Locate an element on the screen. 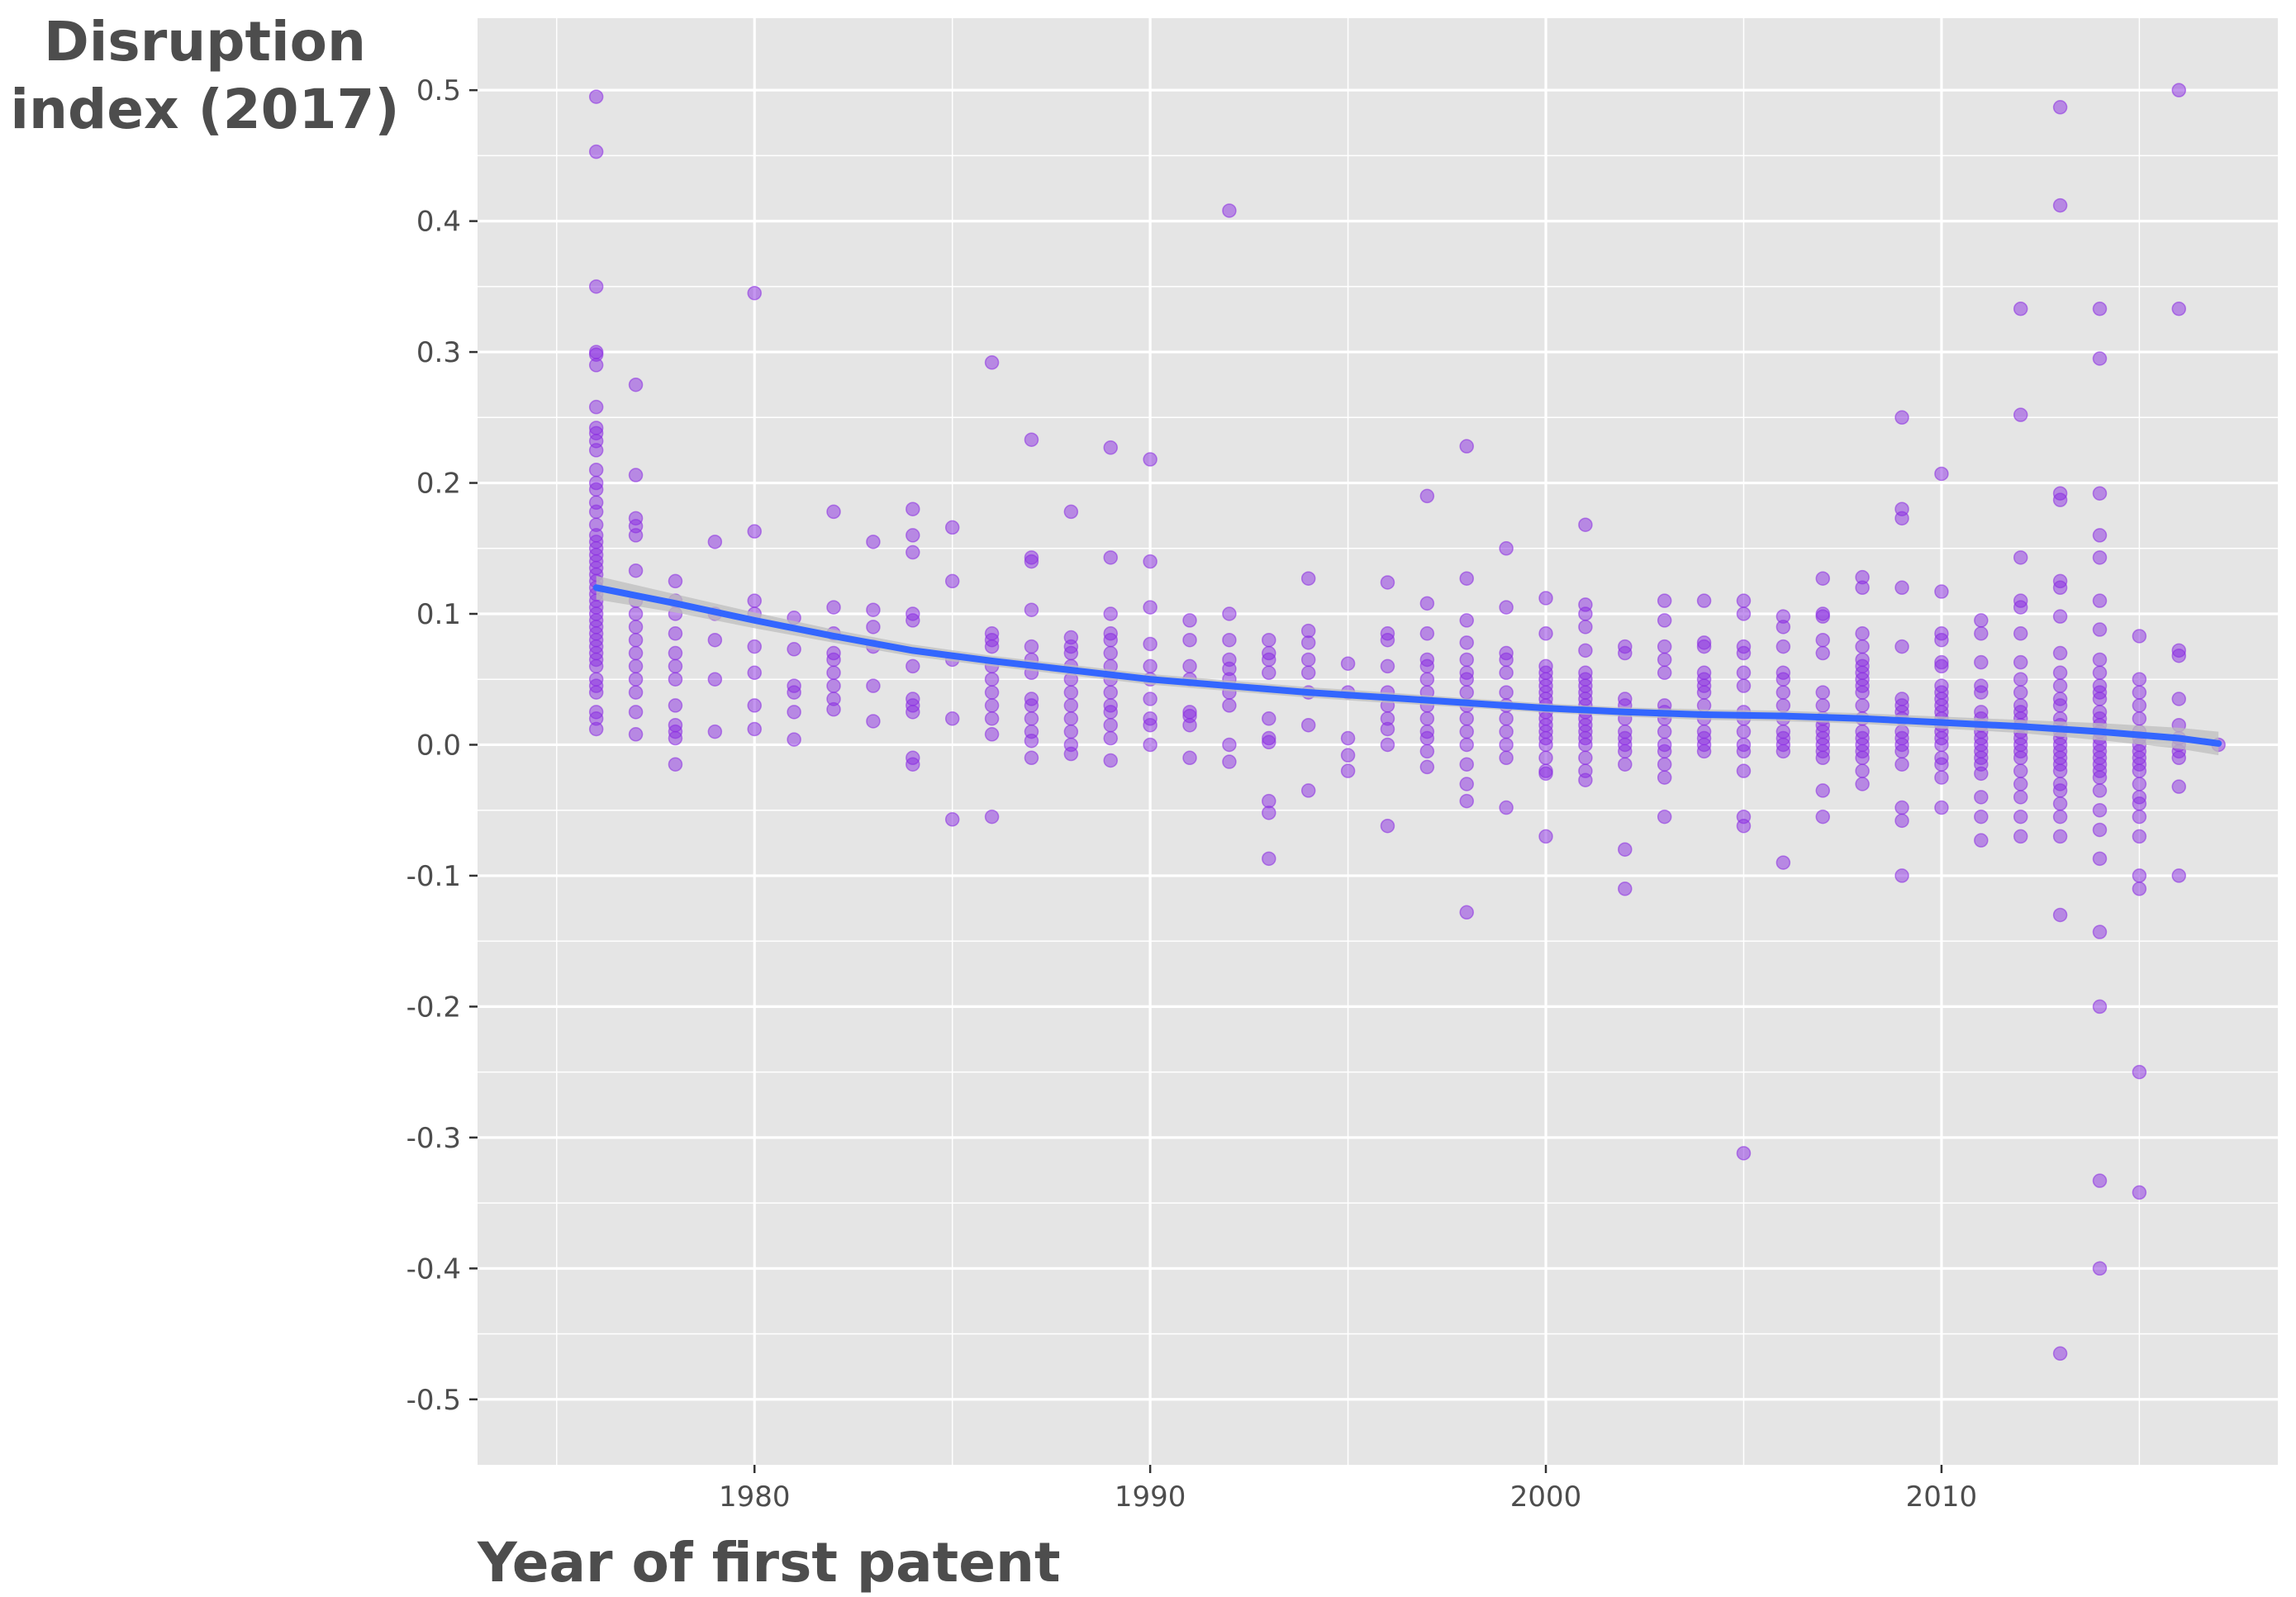 The height and width of the screenshot is (1597, 2296). x-tick-label: 1990 is located at coordinates (1150, 1497).